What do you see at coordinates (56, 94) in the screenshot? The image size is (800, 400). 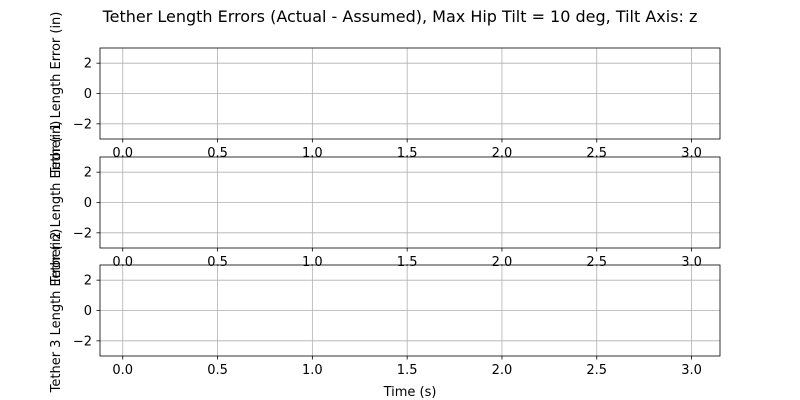 I see `y-axis-label: Tether 1 Length Error (in)` at bounding box center [56, 94].